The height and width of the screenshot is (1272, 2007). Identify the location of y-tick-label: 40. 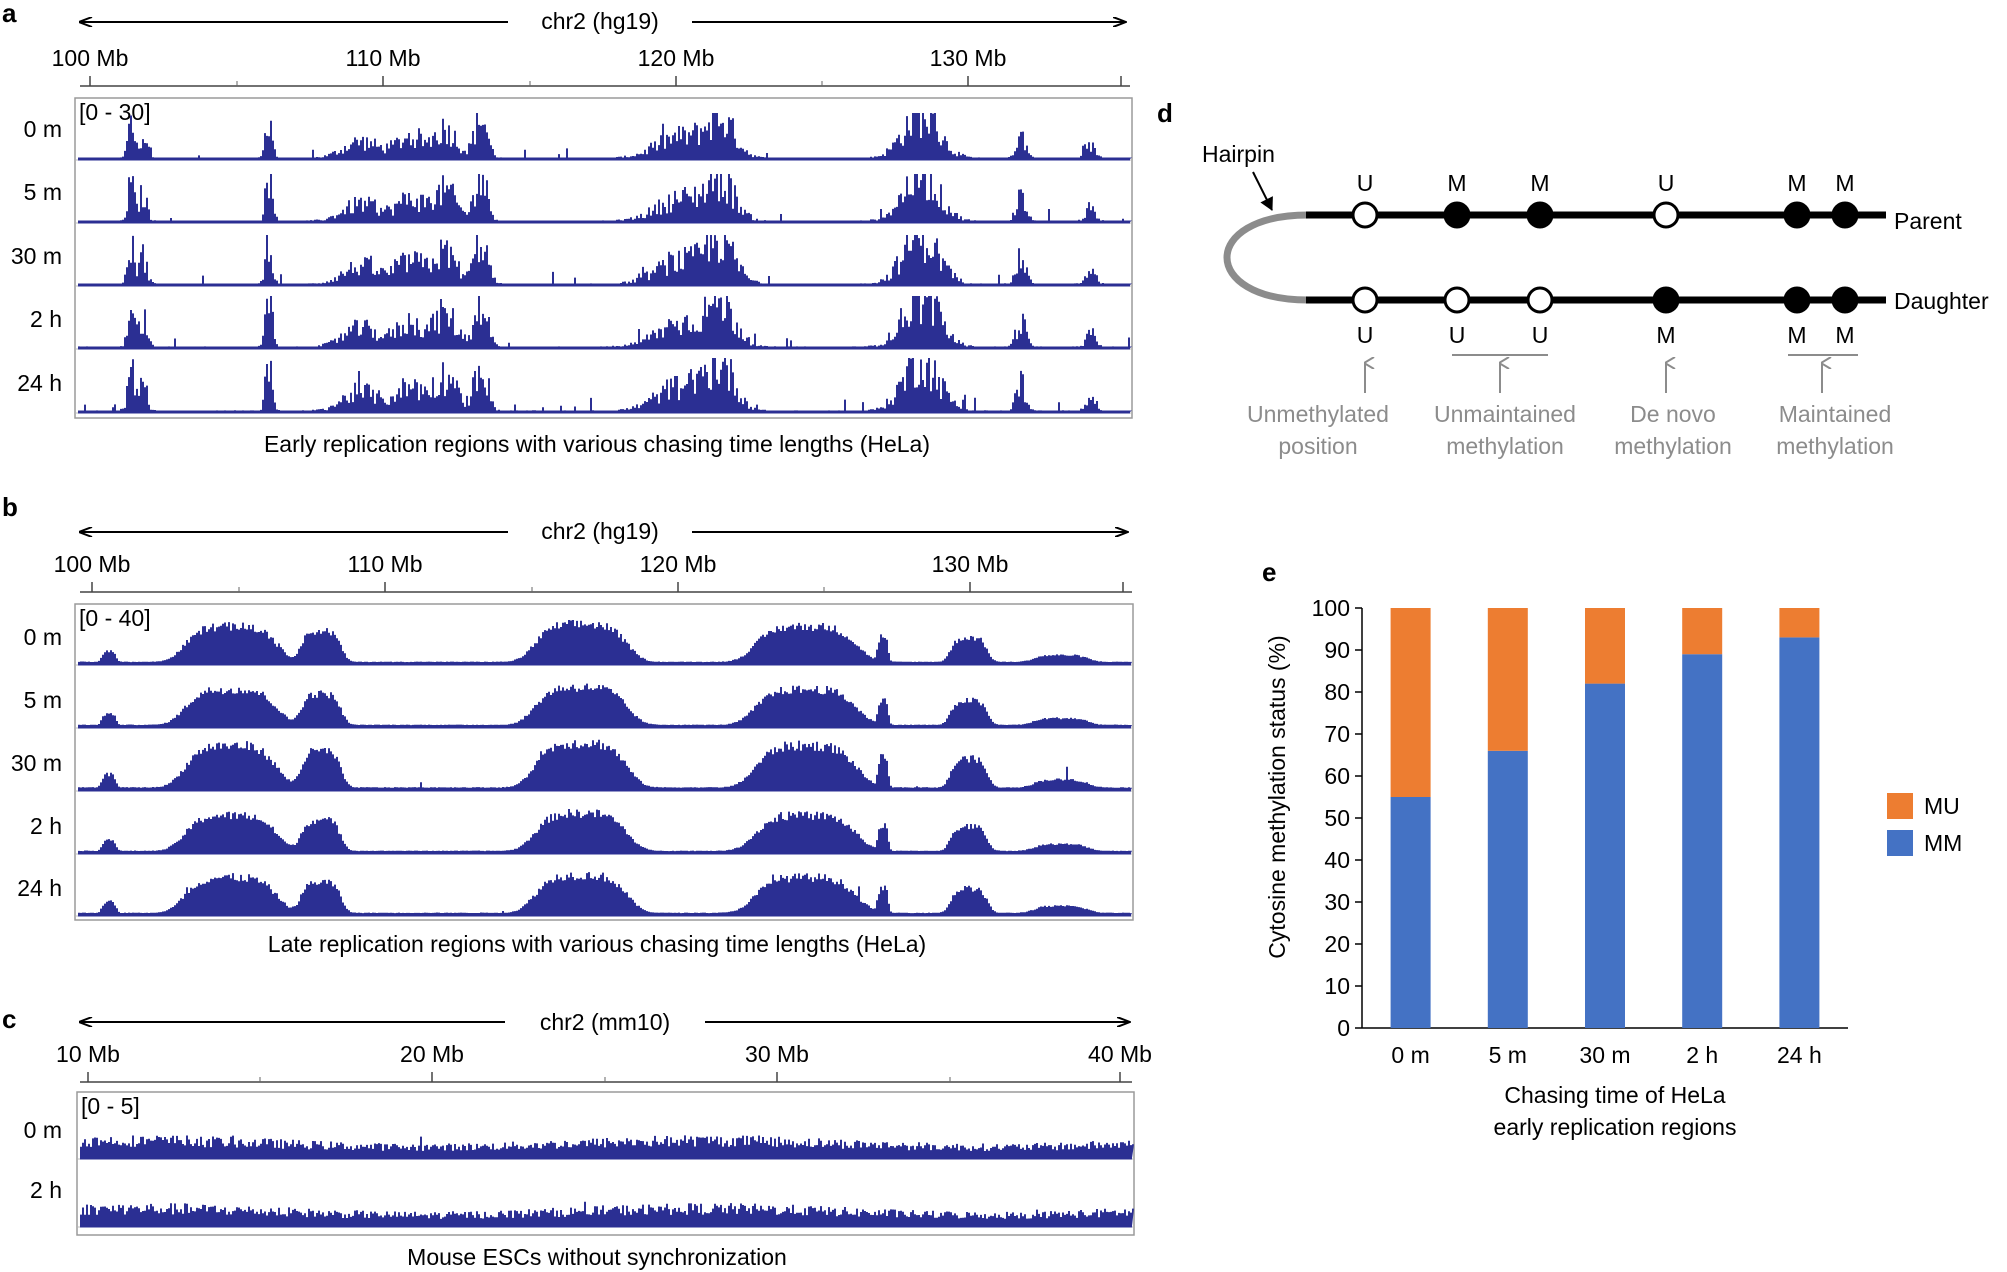
(1337, 860).